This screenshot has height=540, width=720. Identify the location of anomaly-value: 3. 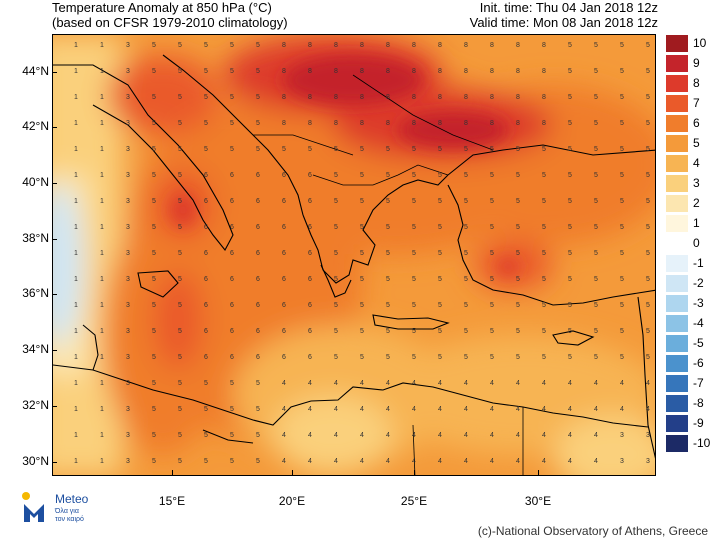
(128, 123).